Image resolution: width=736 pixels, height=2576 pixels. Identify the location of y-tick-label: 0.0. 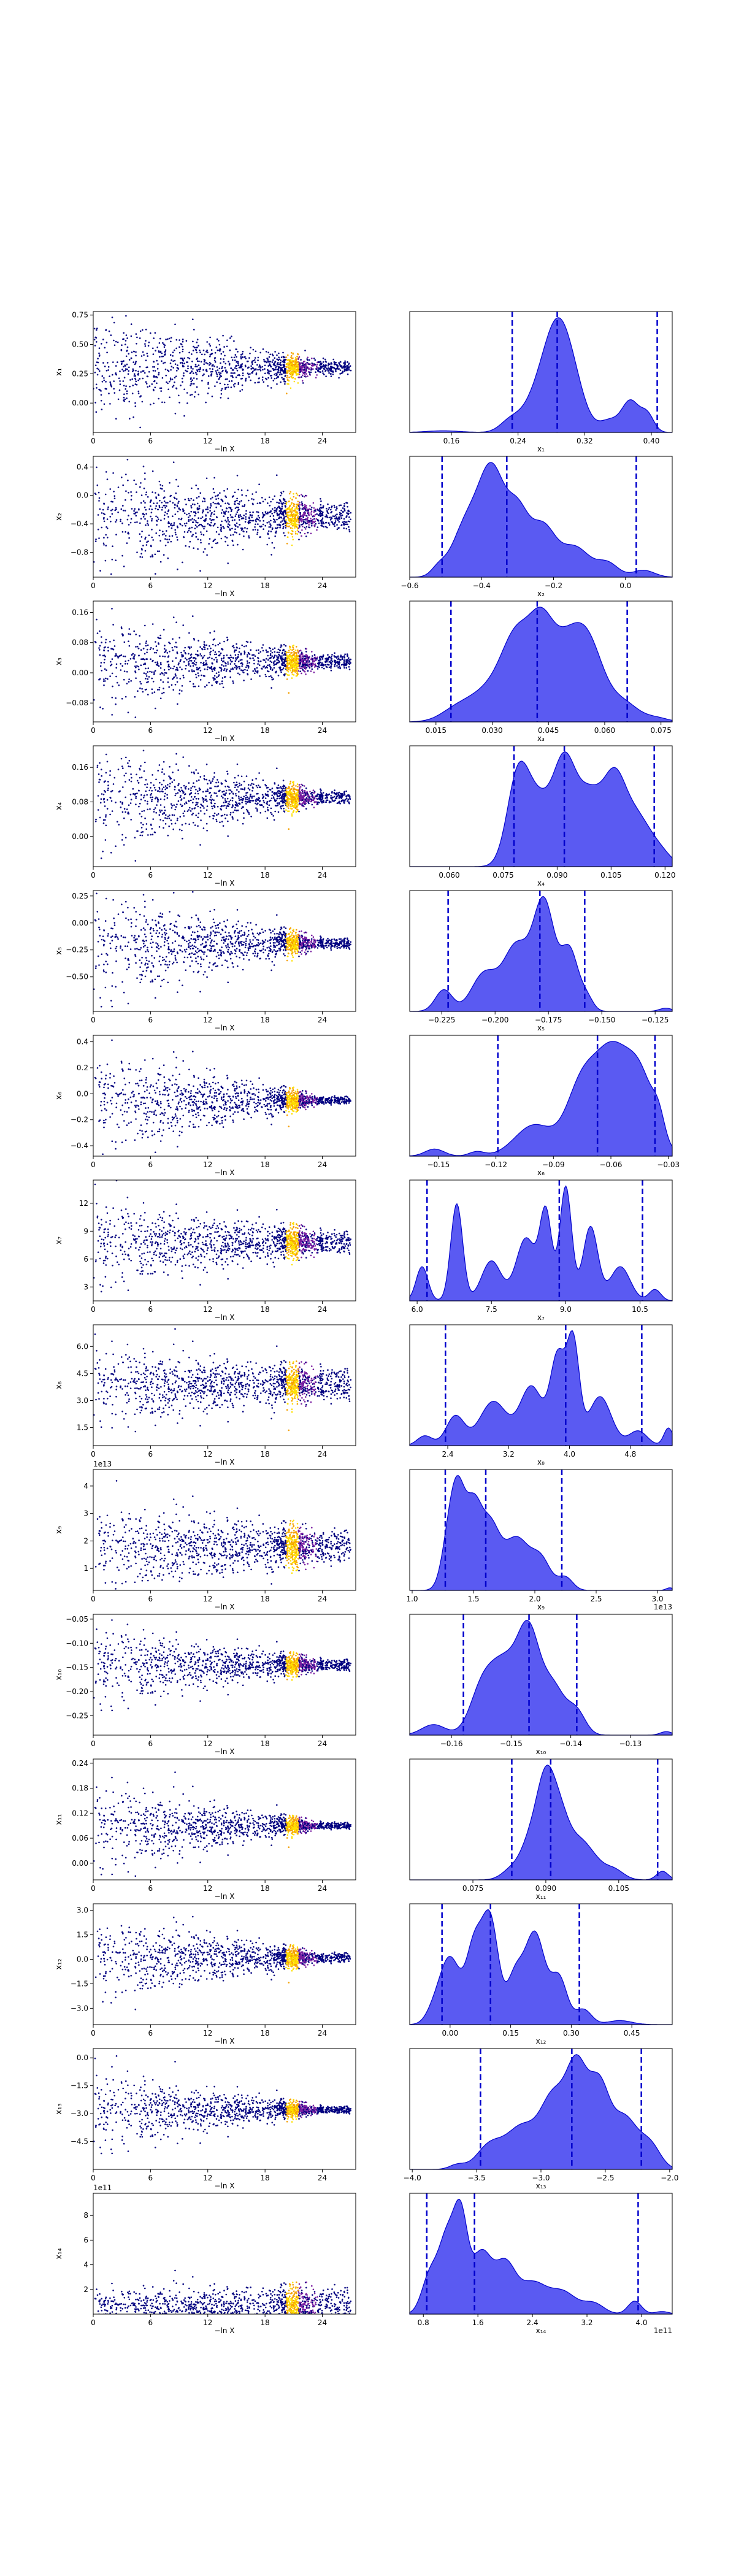
(82, 495).